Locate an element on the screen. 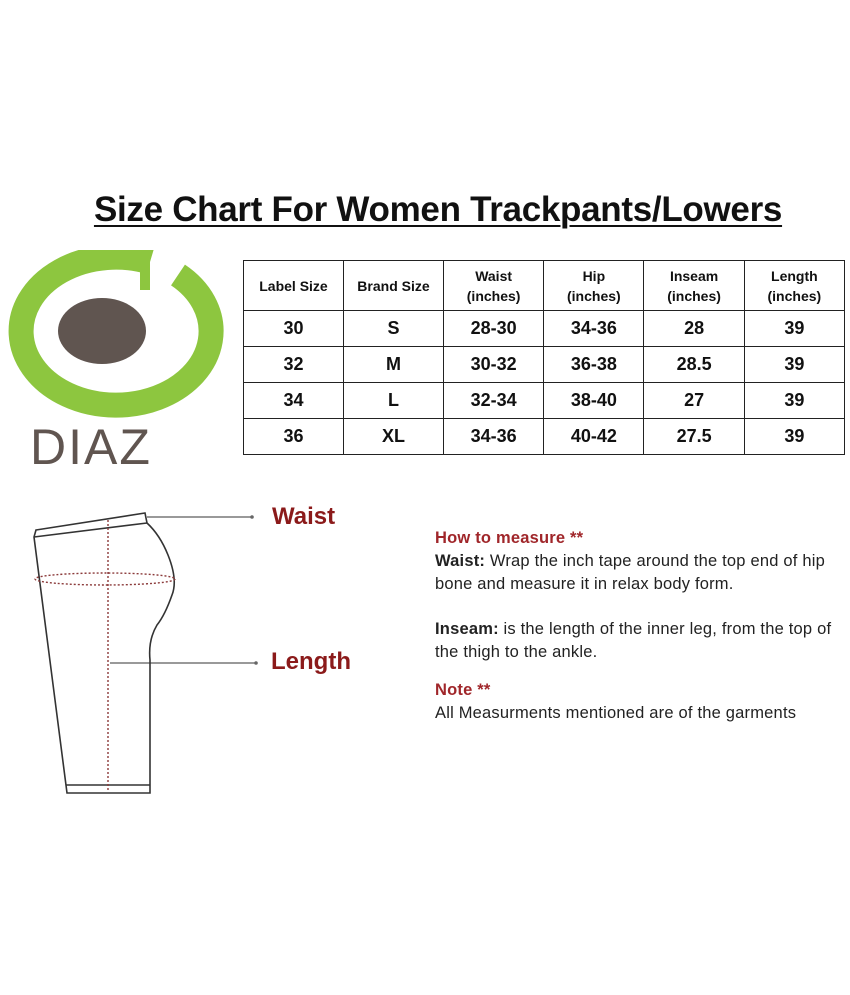  logo-dot-icon is located at coordinates (102, 331).